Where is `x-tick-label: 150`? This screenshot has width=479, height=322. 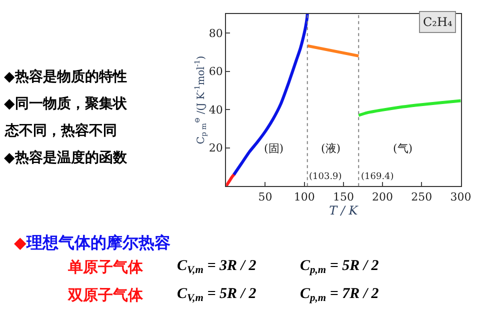 x-tick-label: 150 is located at coordinates (343, 197).